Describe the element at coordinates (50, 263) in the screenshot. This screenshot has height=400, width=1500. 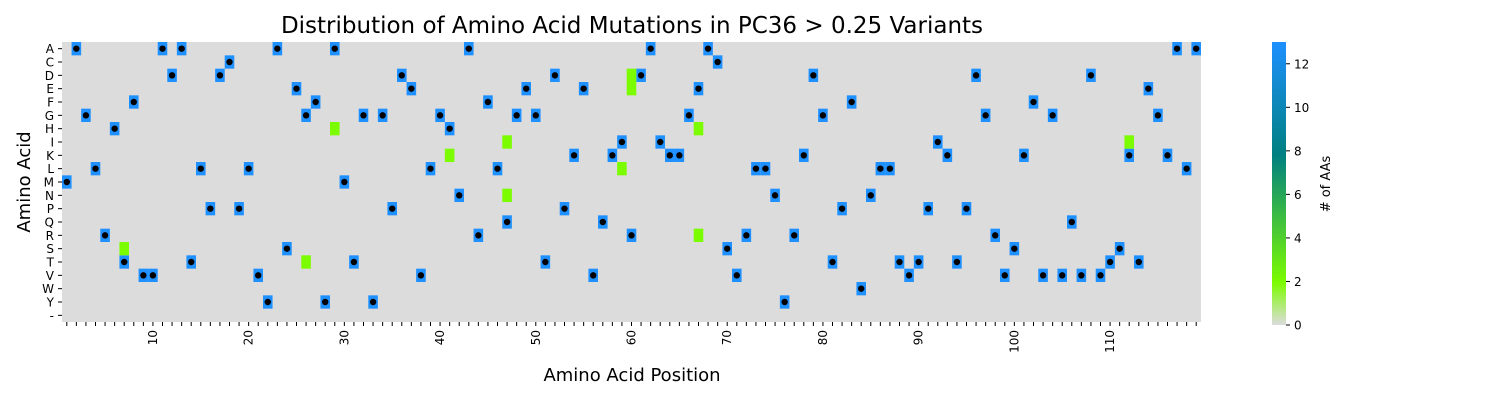
I see `y-tick-label-T: T` at that location.